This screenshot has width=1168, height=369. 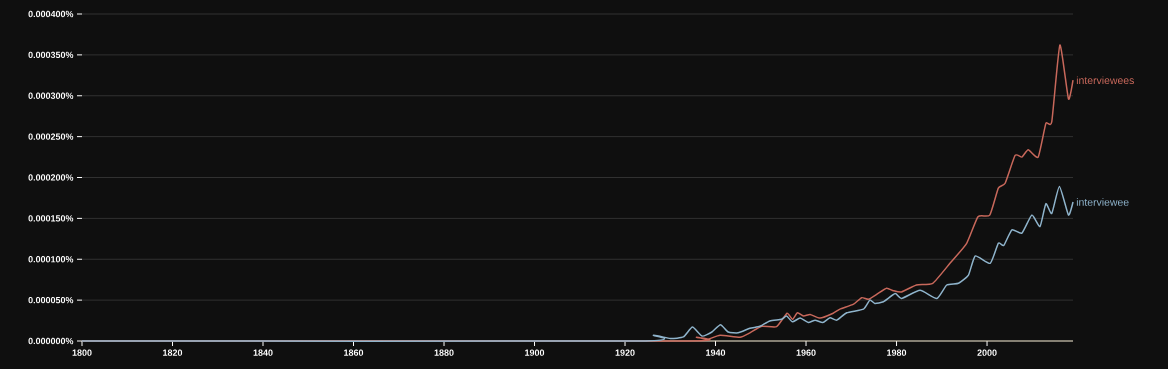 What do you see at coordinates (51, 259) in the screenshot?
I see `y-tick-label: 0.000100%` at bounding box center [51, 259].